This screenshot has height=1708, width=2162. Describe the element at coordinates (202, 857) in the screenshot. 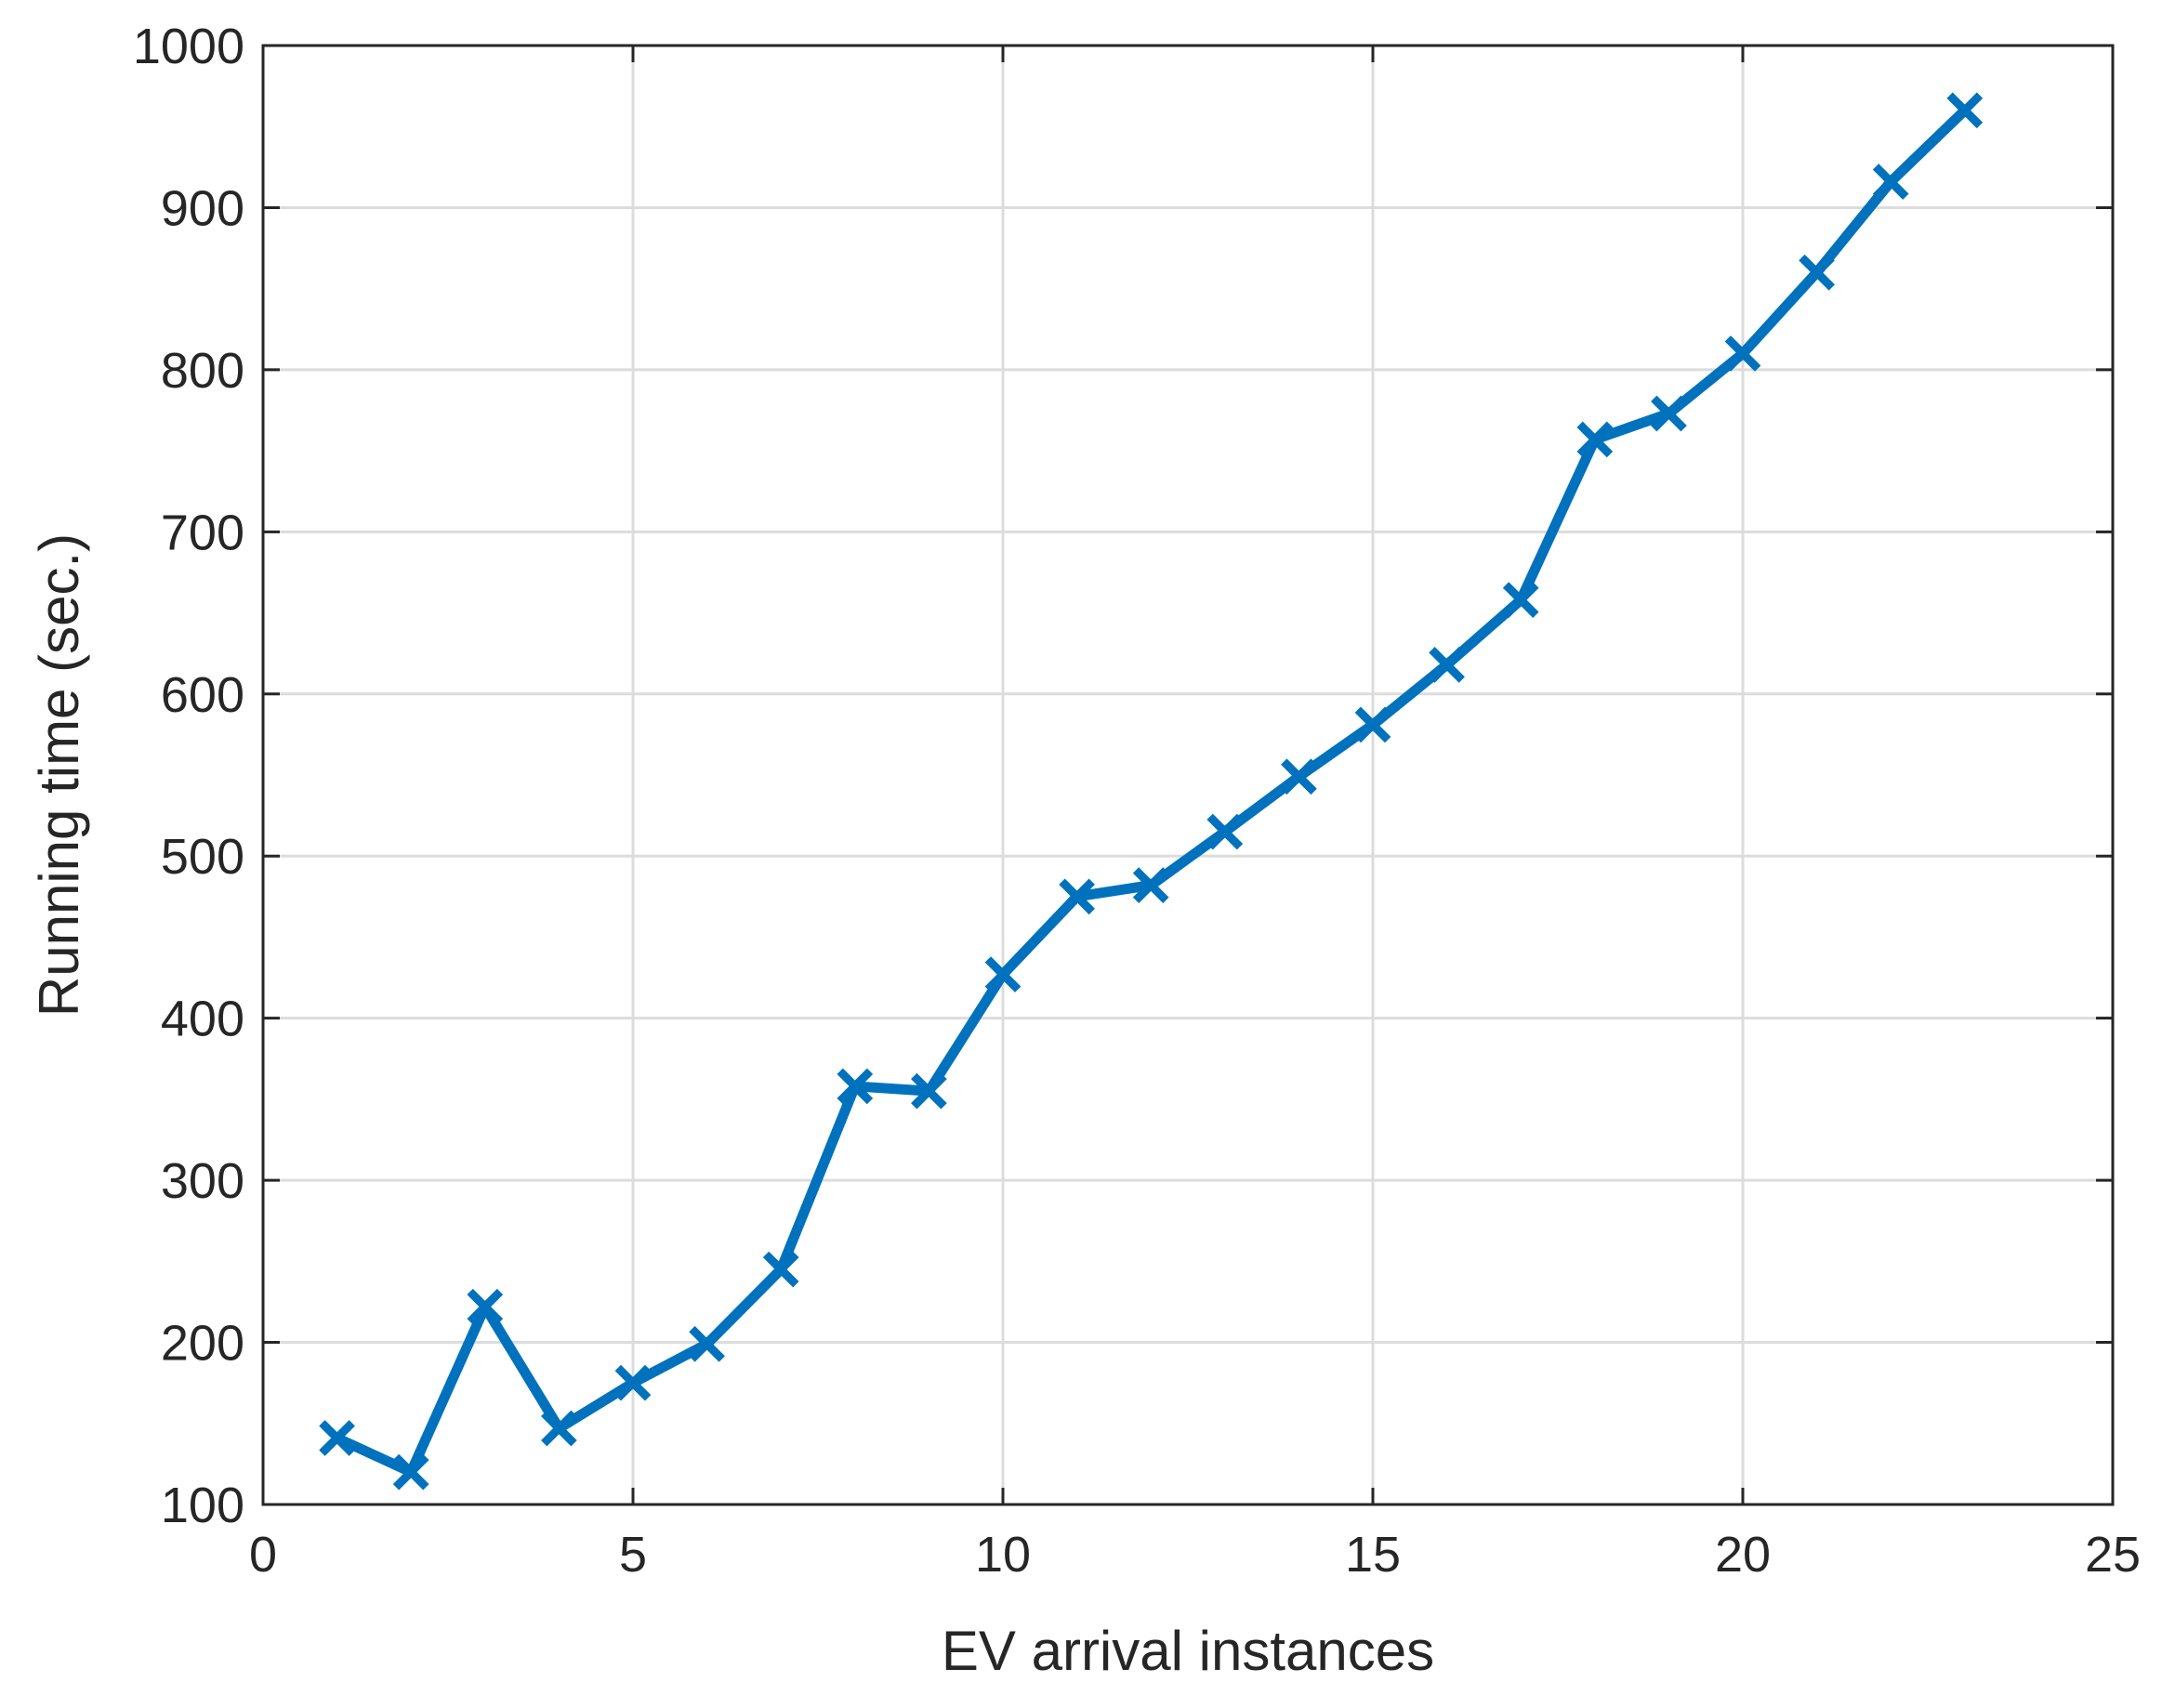

I see `y-tick-label: 500` at that location.